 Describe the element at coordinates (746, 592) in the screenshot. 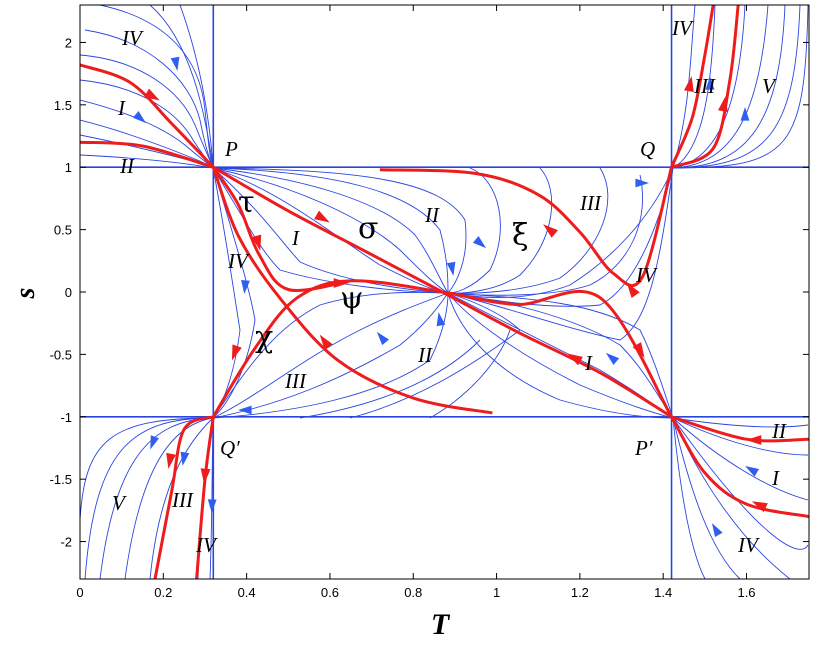

I see `x-tick-label: 1.6` at that location.